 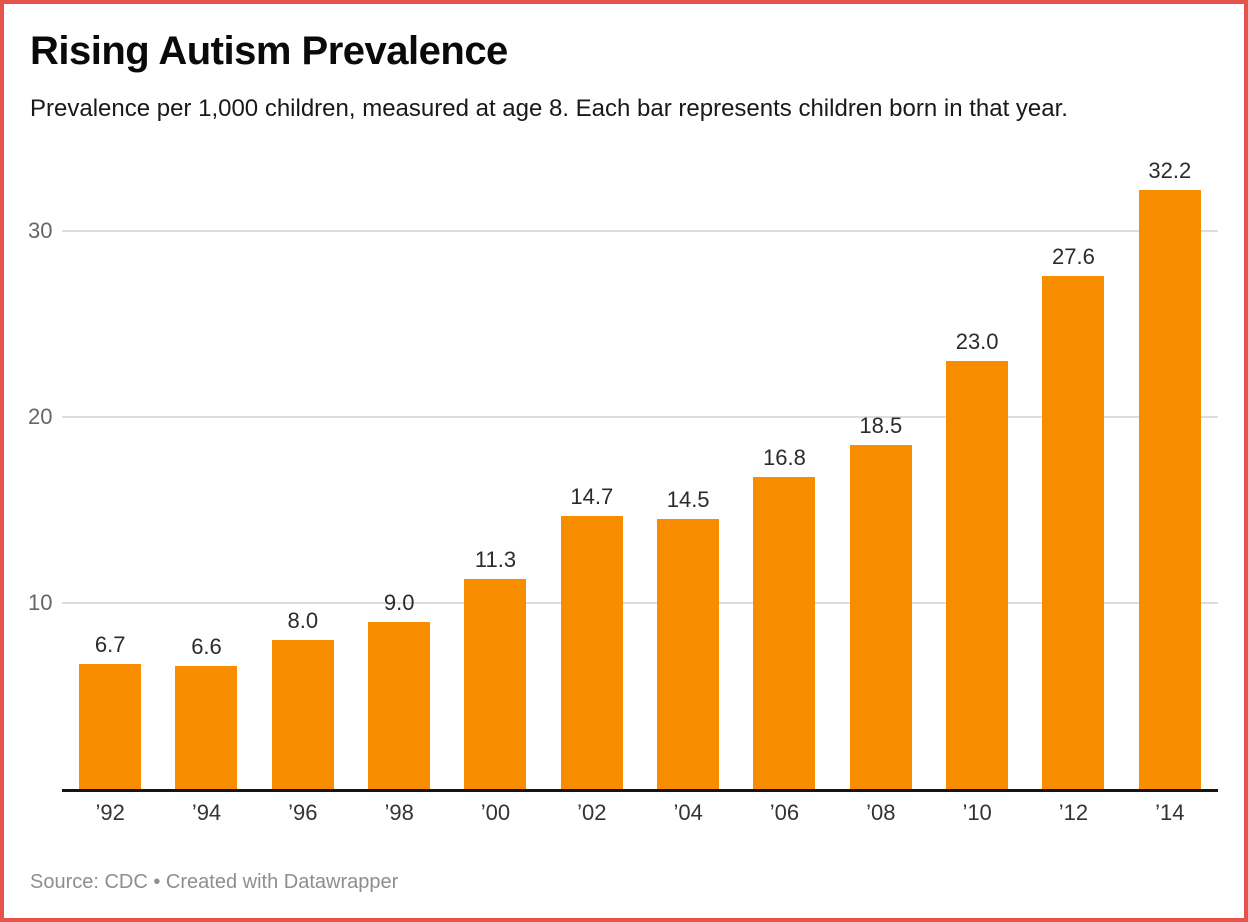 I want to click on bar-slot: 6.7, so click(x=110, y=466).